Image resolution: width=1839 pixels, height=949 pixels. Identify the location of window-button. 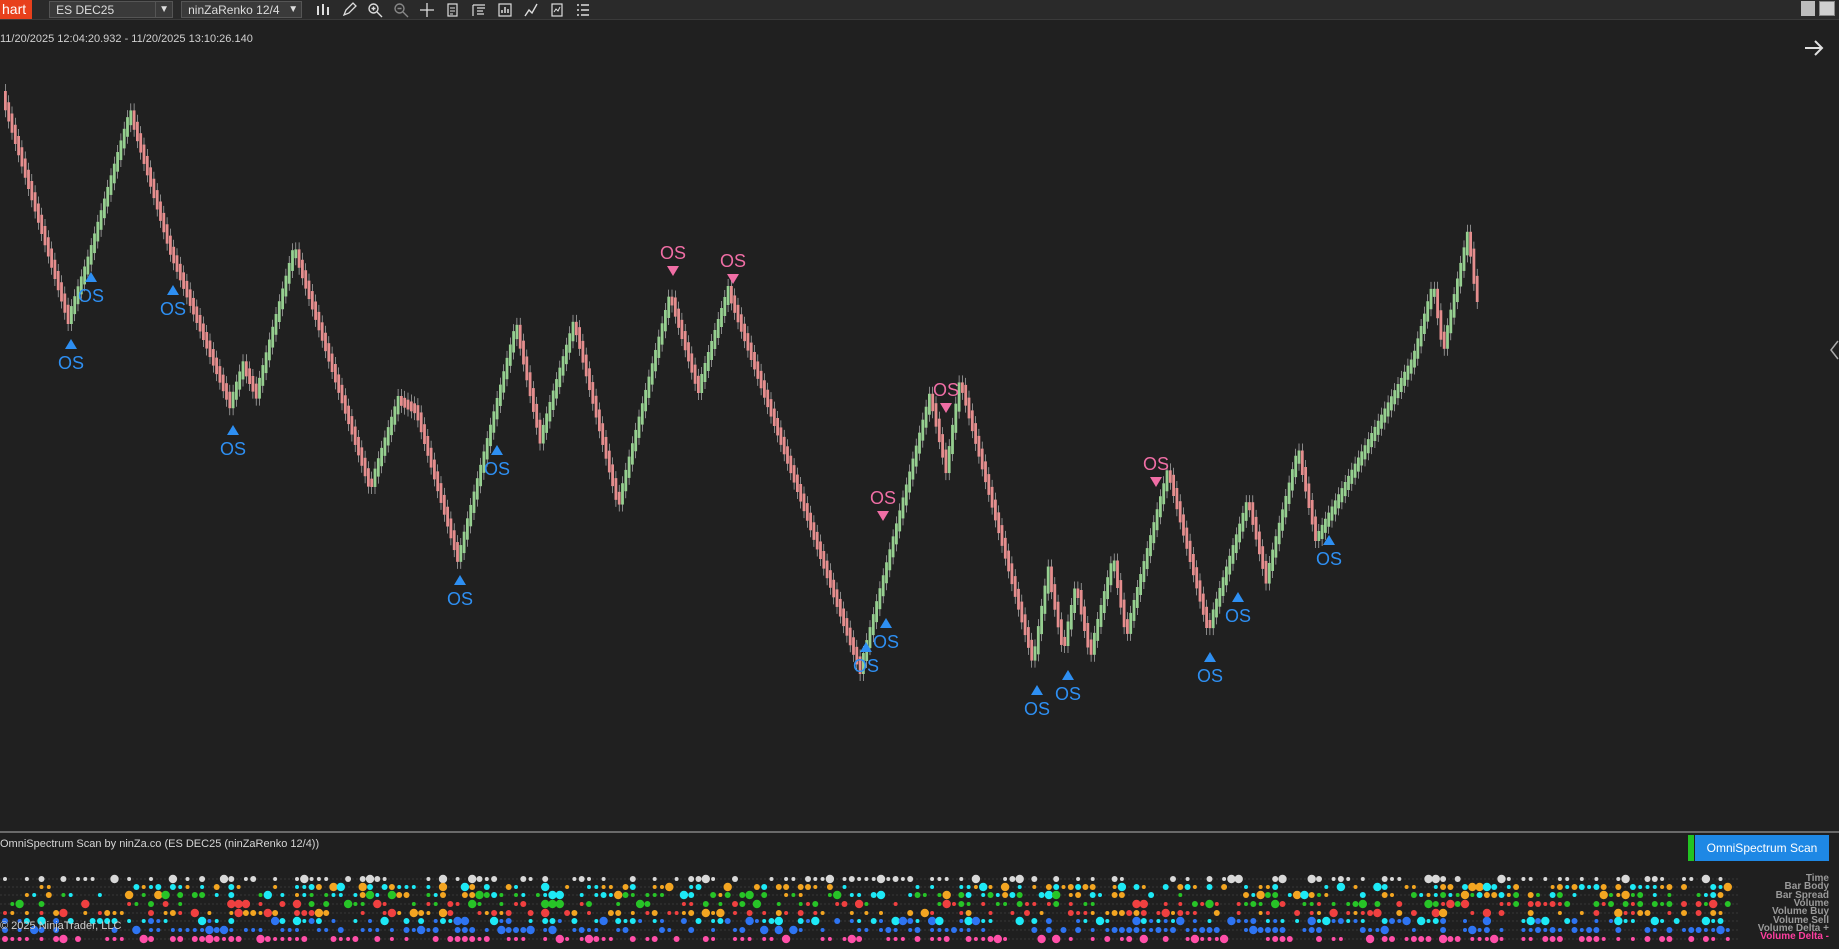
(1808, 8).